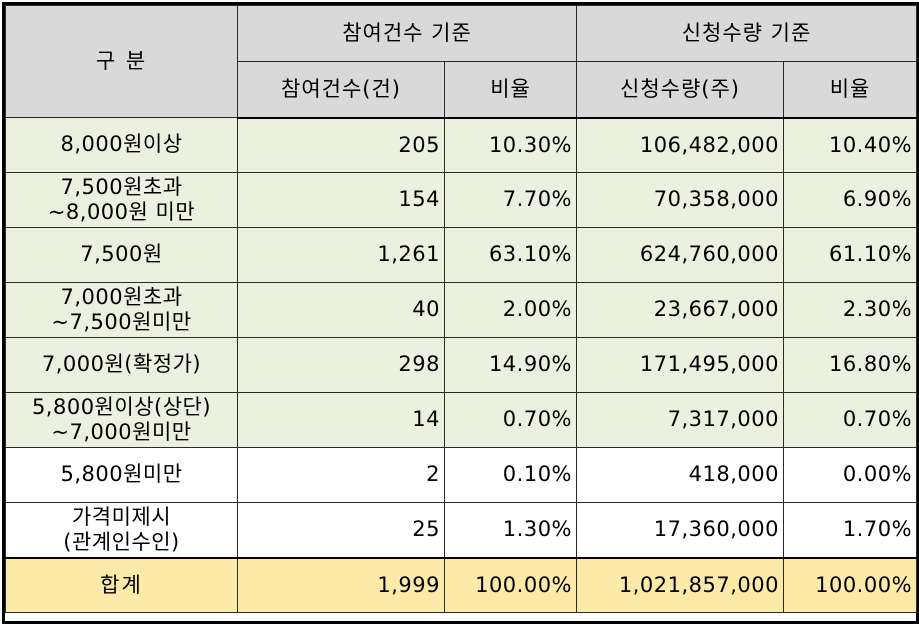  I want to click on row-count-ratio: 1.30%, so click(510, 530).